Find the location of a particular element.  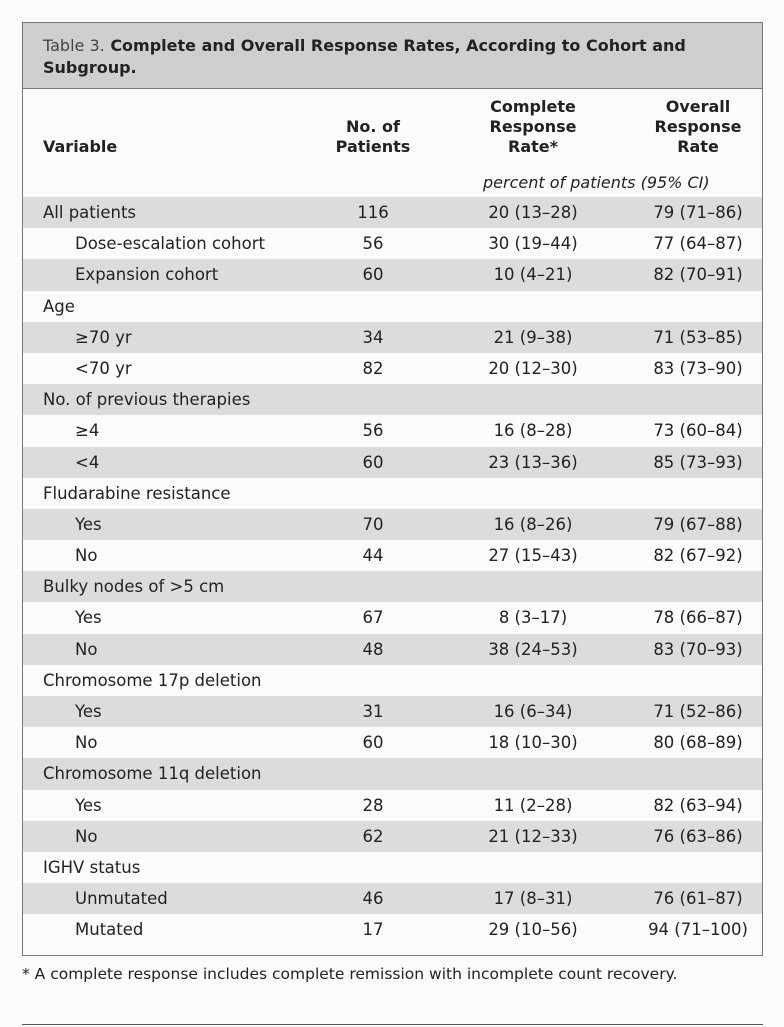

cell: 82 (63–94) is located at coordinates (698, 805).